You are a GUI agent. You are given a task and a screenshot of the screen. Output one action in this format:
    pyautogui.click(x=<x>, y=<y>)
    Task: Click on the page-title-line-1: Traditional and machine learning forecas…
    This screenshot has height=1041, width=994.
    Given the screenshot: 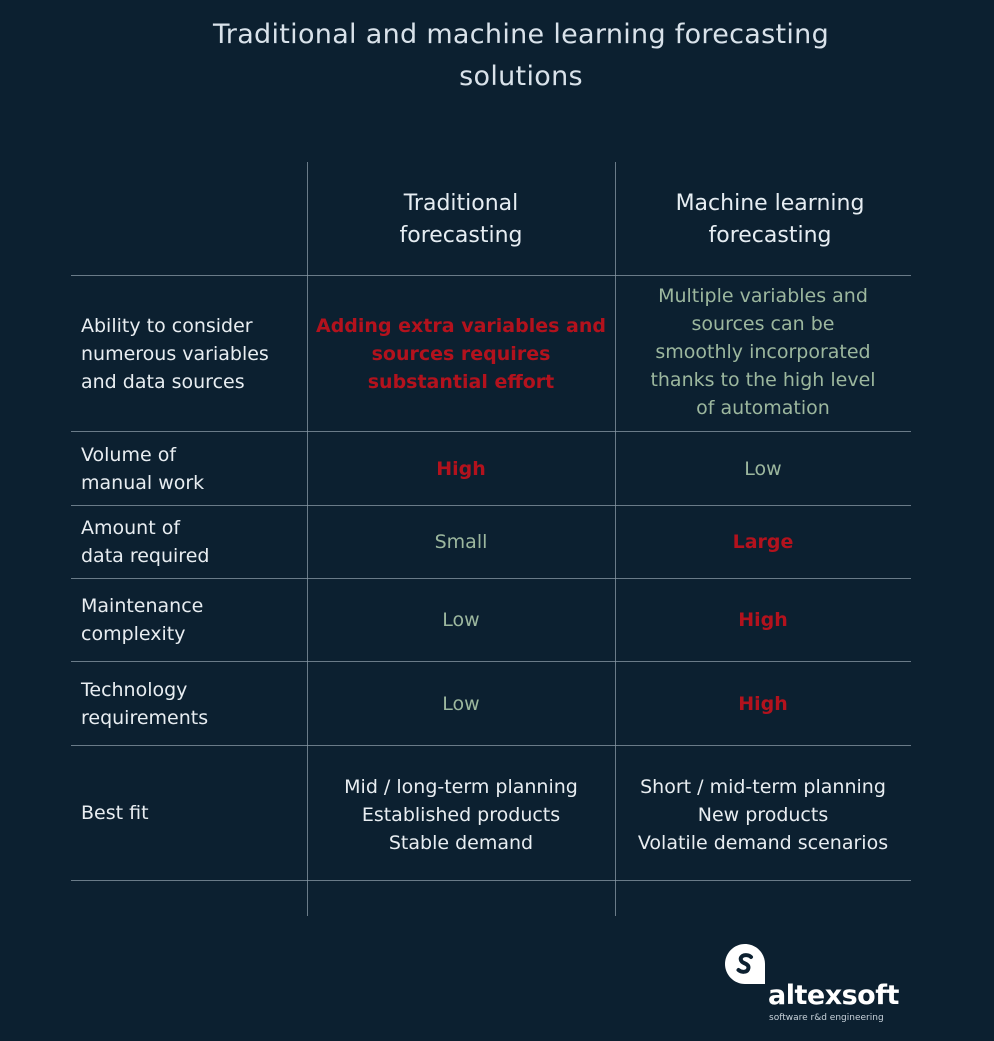 What is the action you would take?
    pyautogui.click(x=521, y=34)
    